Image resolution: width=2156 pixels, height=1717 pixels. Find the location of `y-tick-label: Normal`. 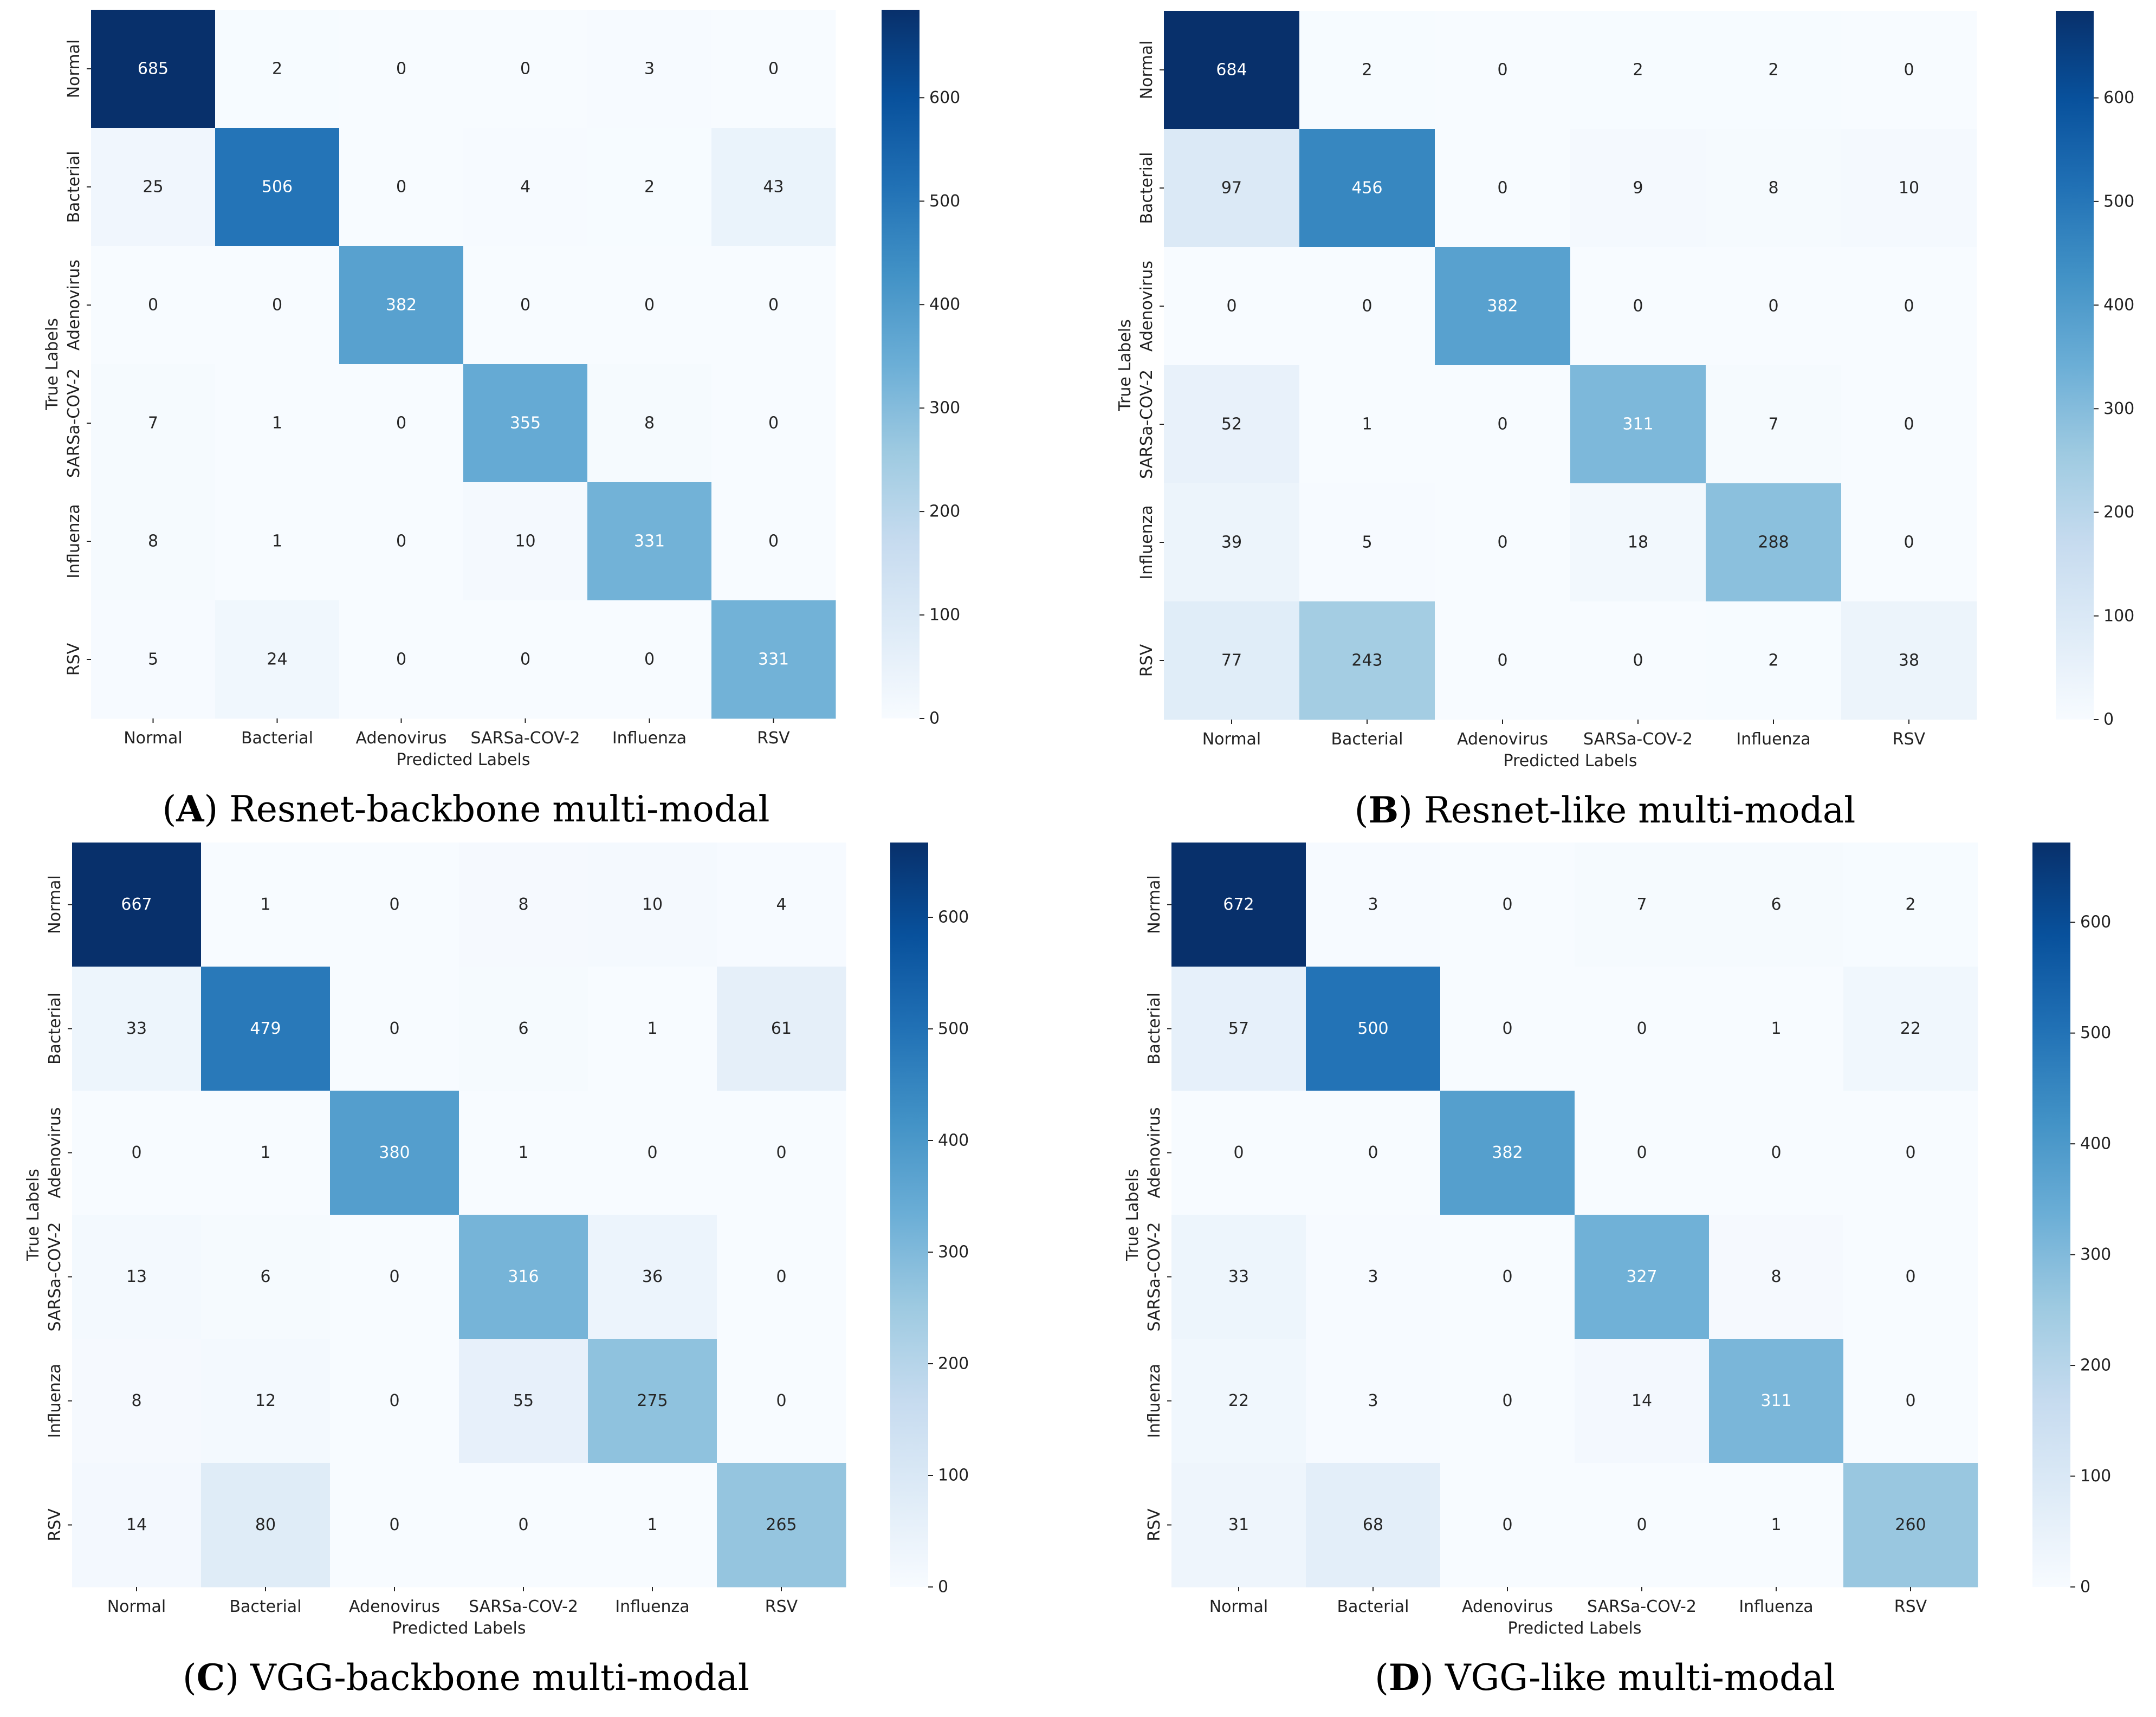

y-tick-label: Normal is located at coordinates (55, 904).